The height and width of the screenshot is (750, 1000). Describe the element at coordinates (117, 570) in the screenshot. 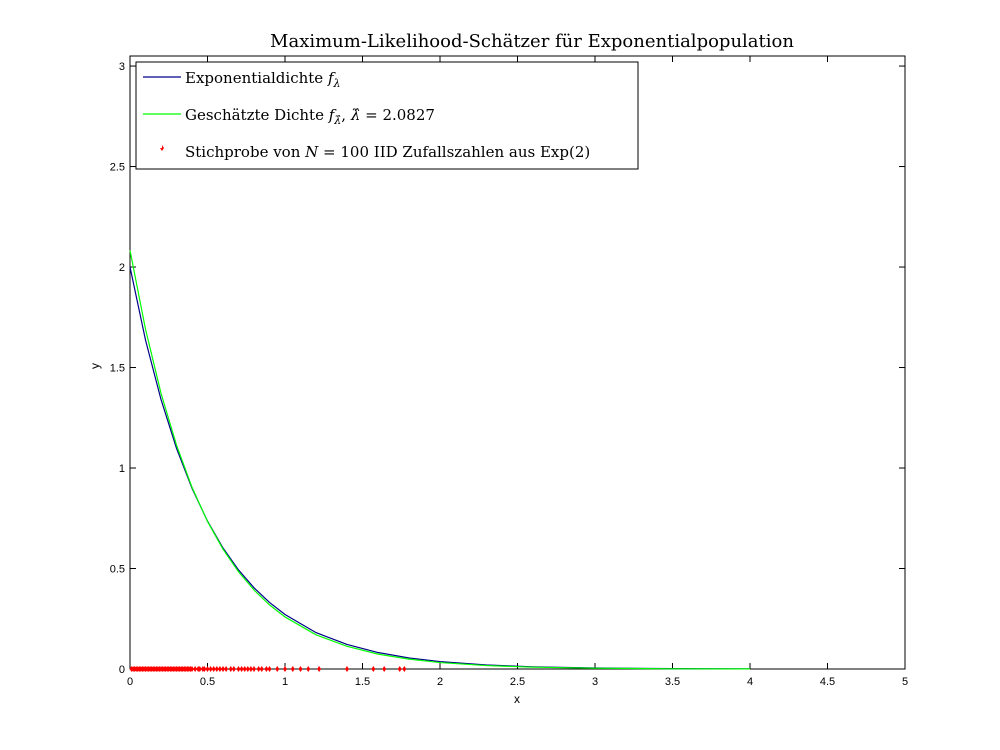

I see `y-tick-label: 0.5` at that location.